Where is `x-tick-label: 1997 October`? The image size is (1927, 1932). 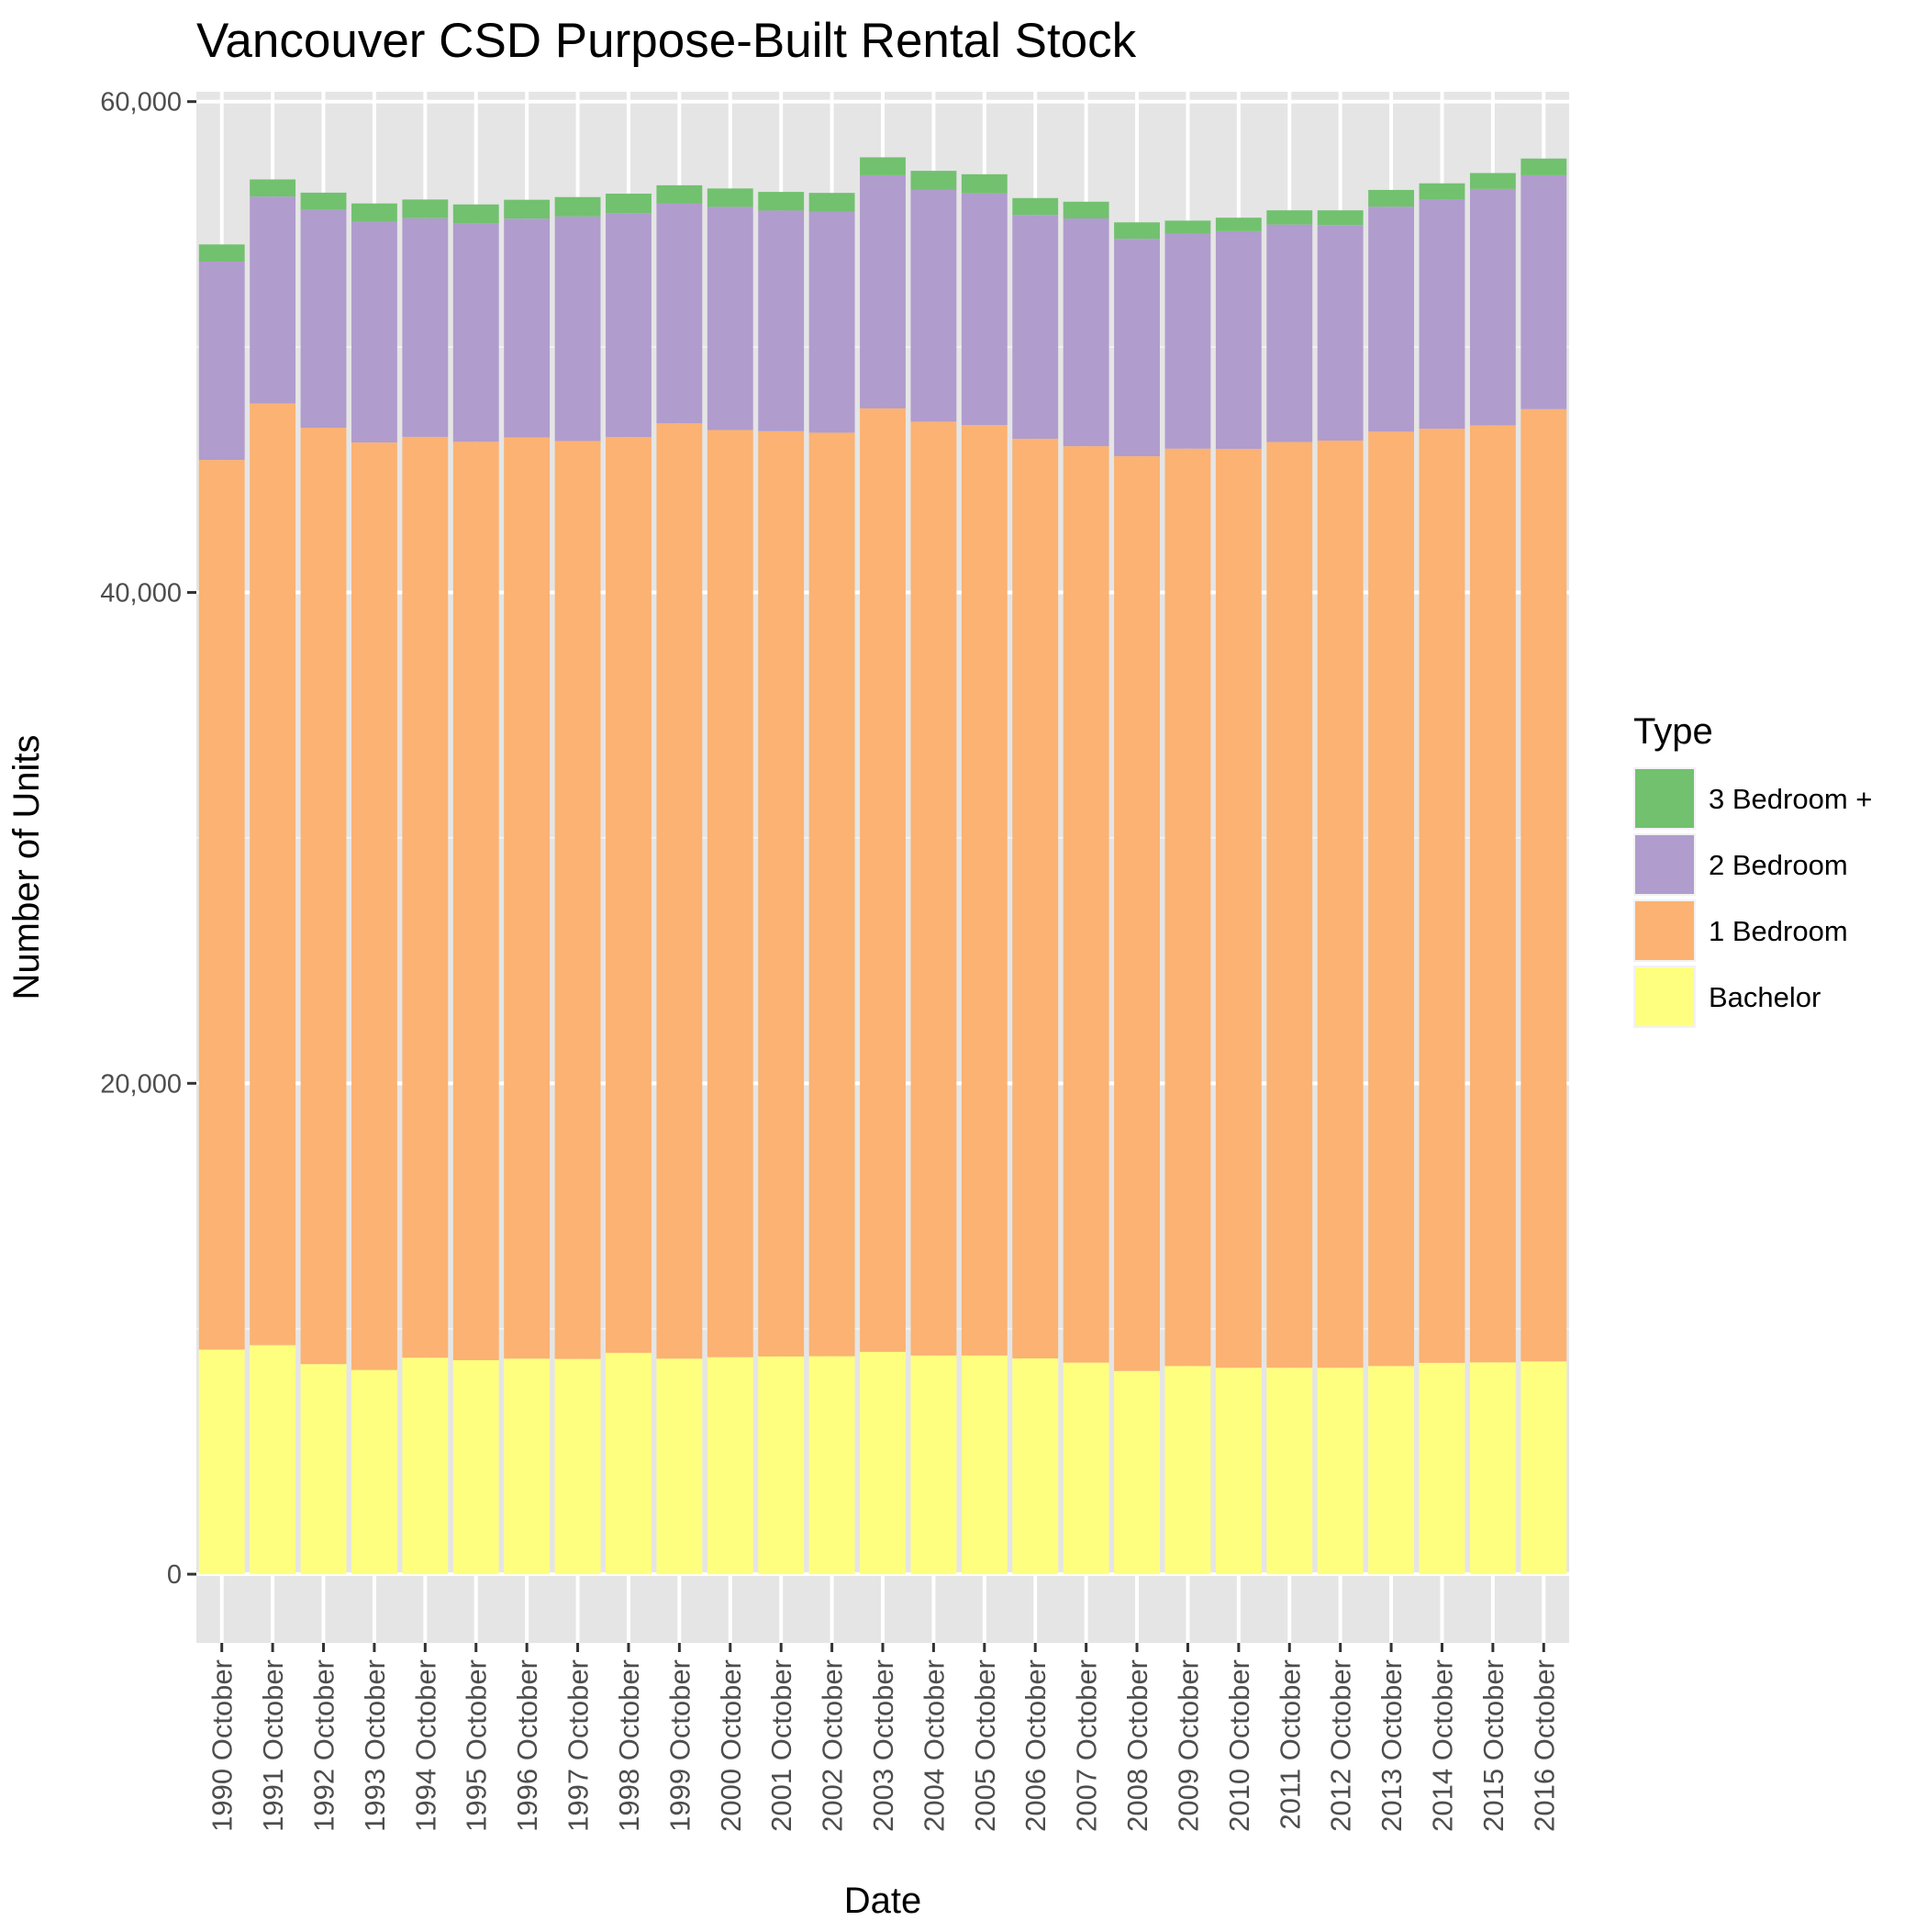 x-tick-label: 1997 October is located at coordinates (579, 1745).